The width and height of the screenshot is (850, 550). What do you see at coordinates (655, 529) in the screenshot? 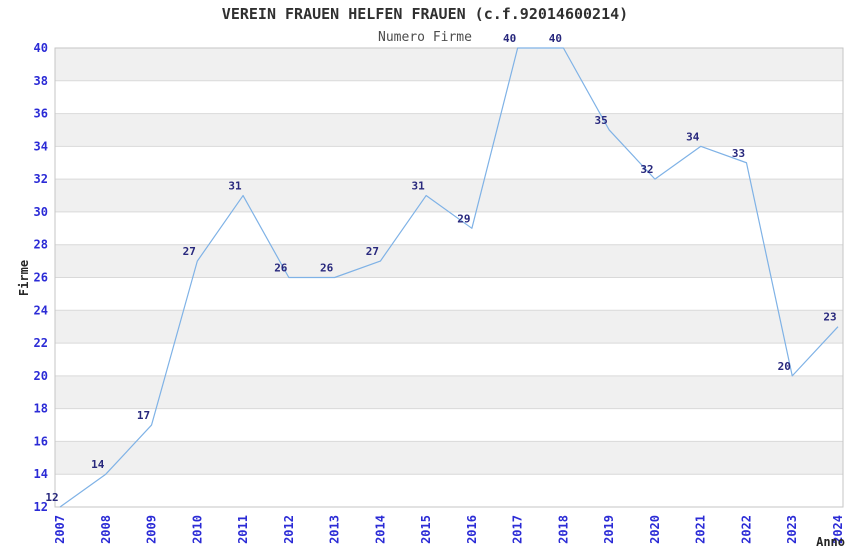
I see `x-tick-label: 2020` at bounding box center [655, 529].